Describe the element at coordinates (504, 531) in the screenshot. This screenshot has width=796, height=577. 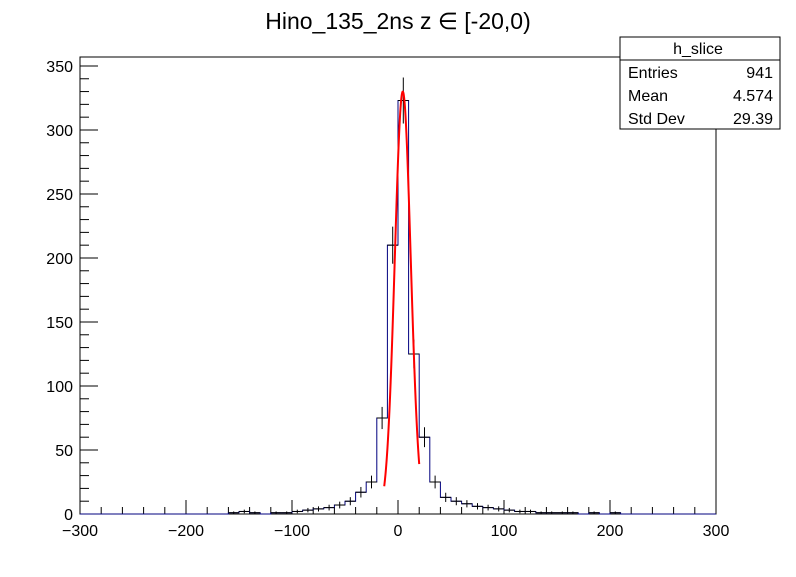
I see `x-tick-label: 100` at that location.